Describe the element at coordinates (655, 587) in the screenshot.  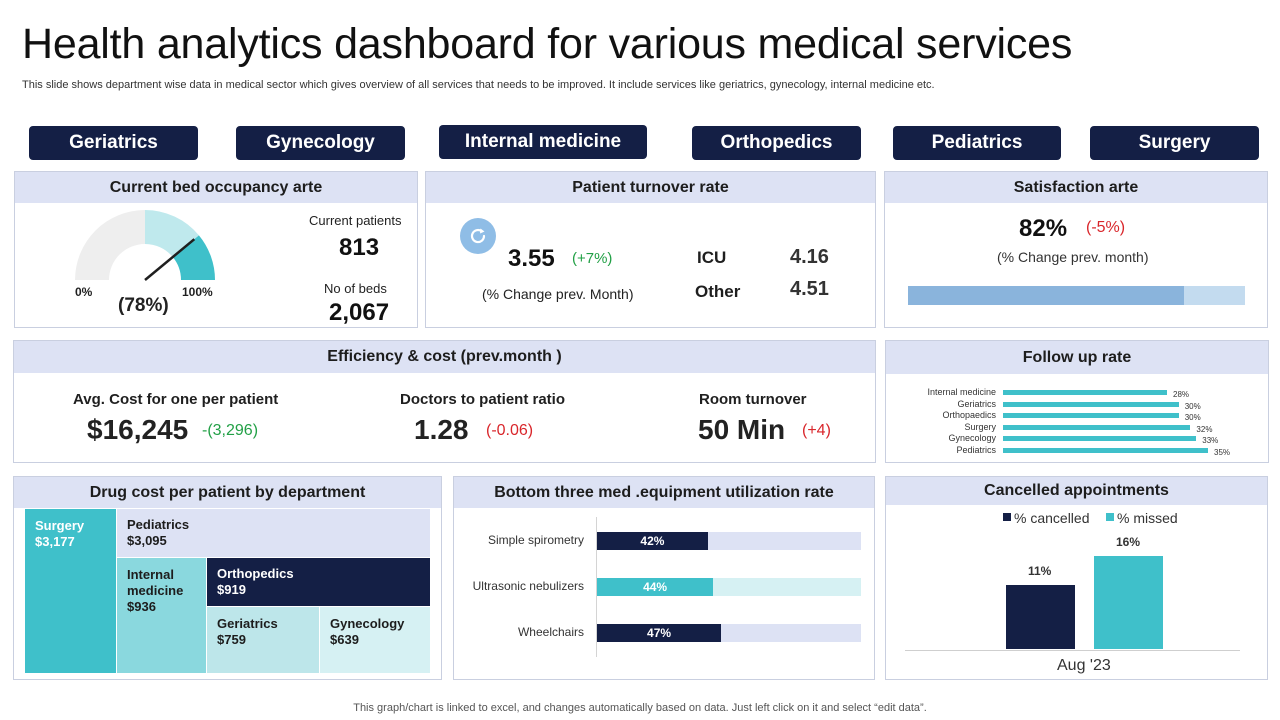
I see `equipment-bar: 44%` at that location.